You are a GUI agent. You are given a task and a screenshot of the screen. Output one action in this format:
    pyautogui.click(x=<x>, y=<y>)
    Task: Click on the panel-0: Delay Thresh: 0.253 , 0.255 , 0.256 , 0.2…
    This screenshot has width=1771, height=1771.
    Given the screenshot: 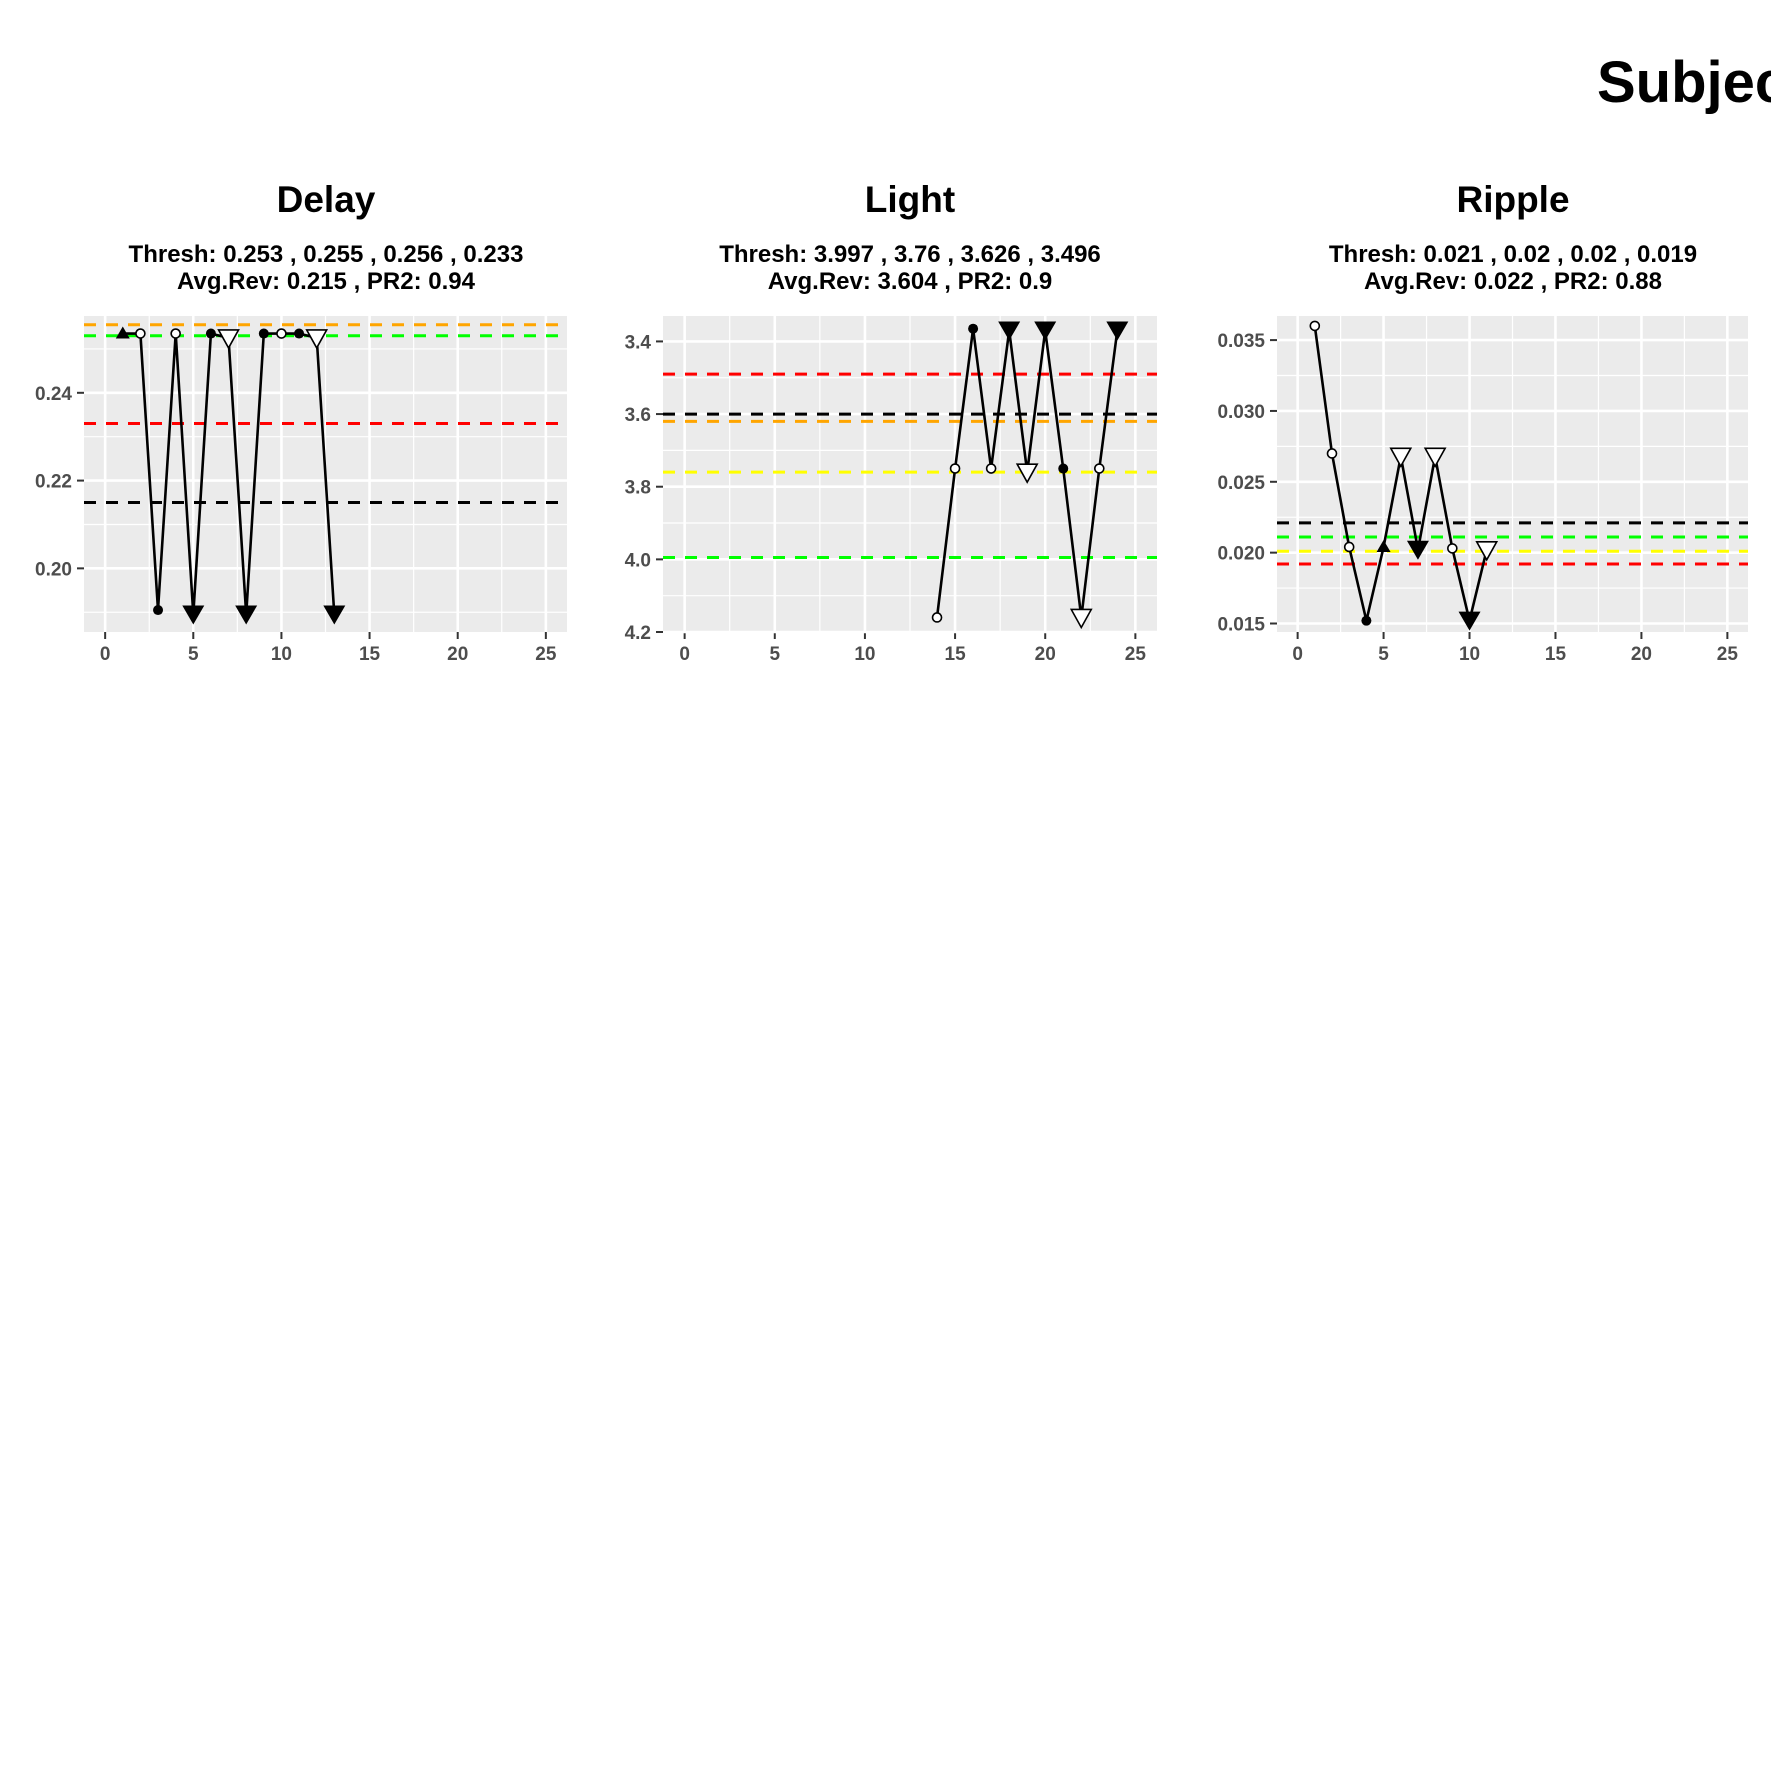 What is the action you would take?
    pyautogui.click(x=301, y=422)
    